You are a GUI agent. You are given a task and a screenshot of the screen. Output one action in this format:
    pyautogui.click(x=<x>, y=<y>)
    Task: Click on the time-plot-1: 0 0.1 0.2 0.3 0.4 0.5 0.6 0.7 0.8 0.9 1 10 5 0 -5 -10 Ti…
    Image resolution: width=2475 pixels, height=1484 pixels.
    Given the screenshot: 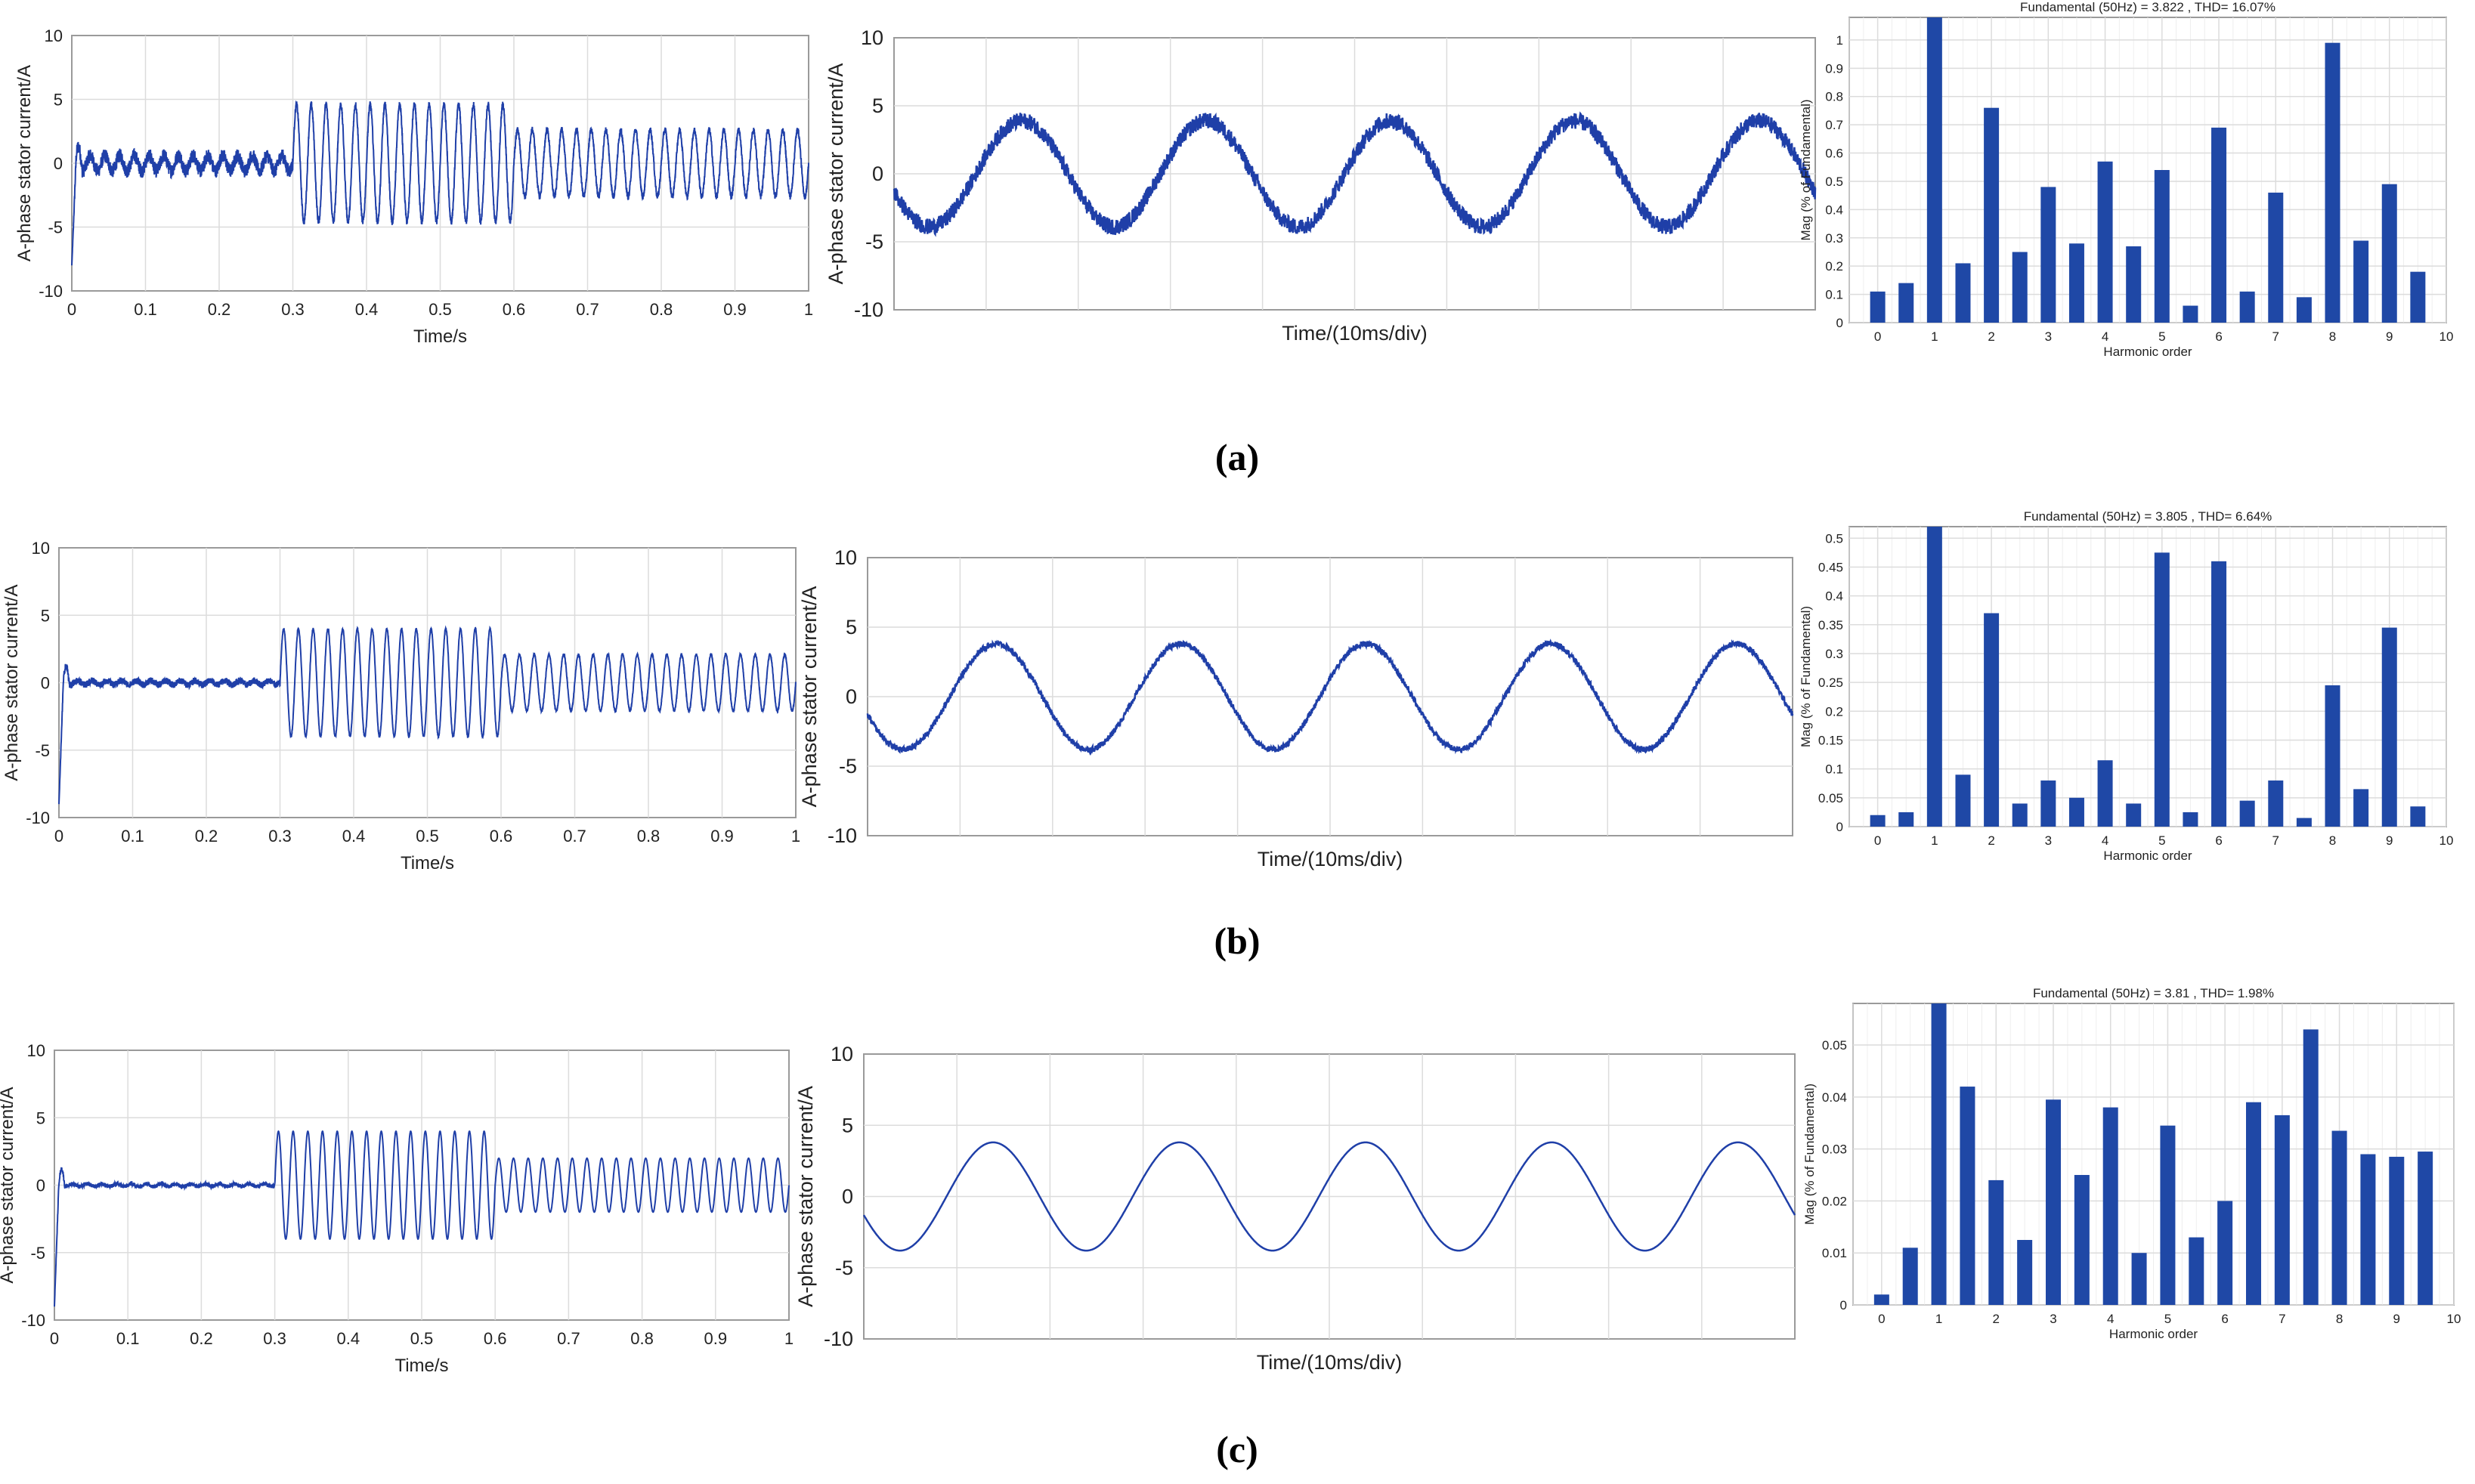 What is the action you would take?
    pyautogui.click(x=401, y=706)
    